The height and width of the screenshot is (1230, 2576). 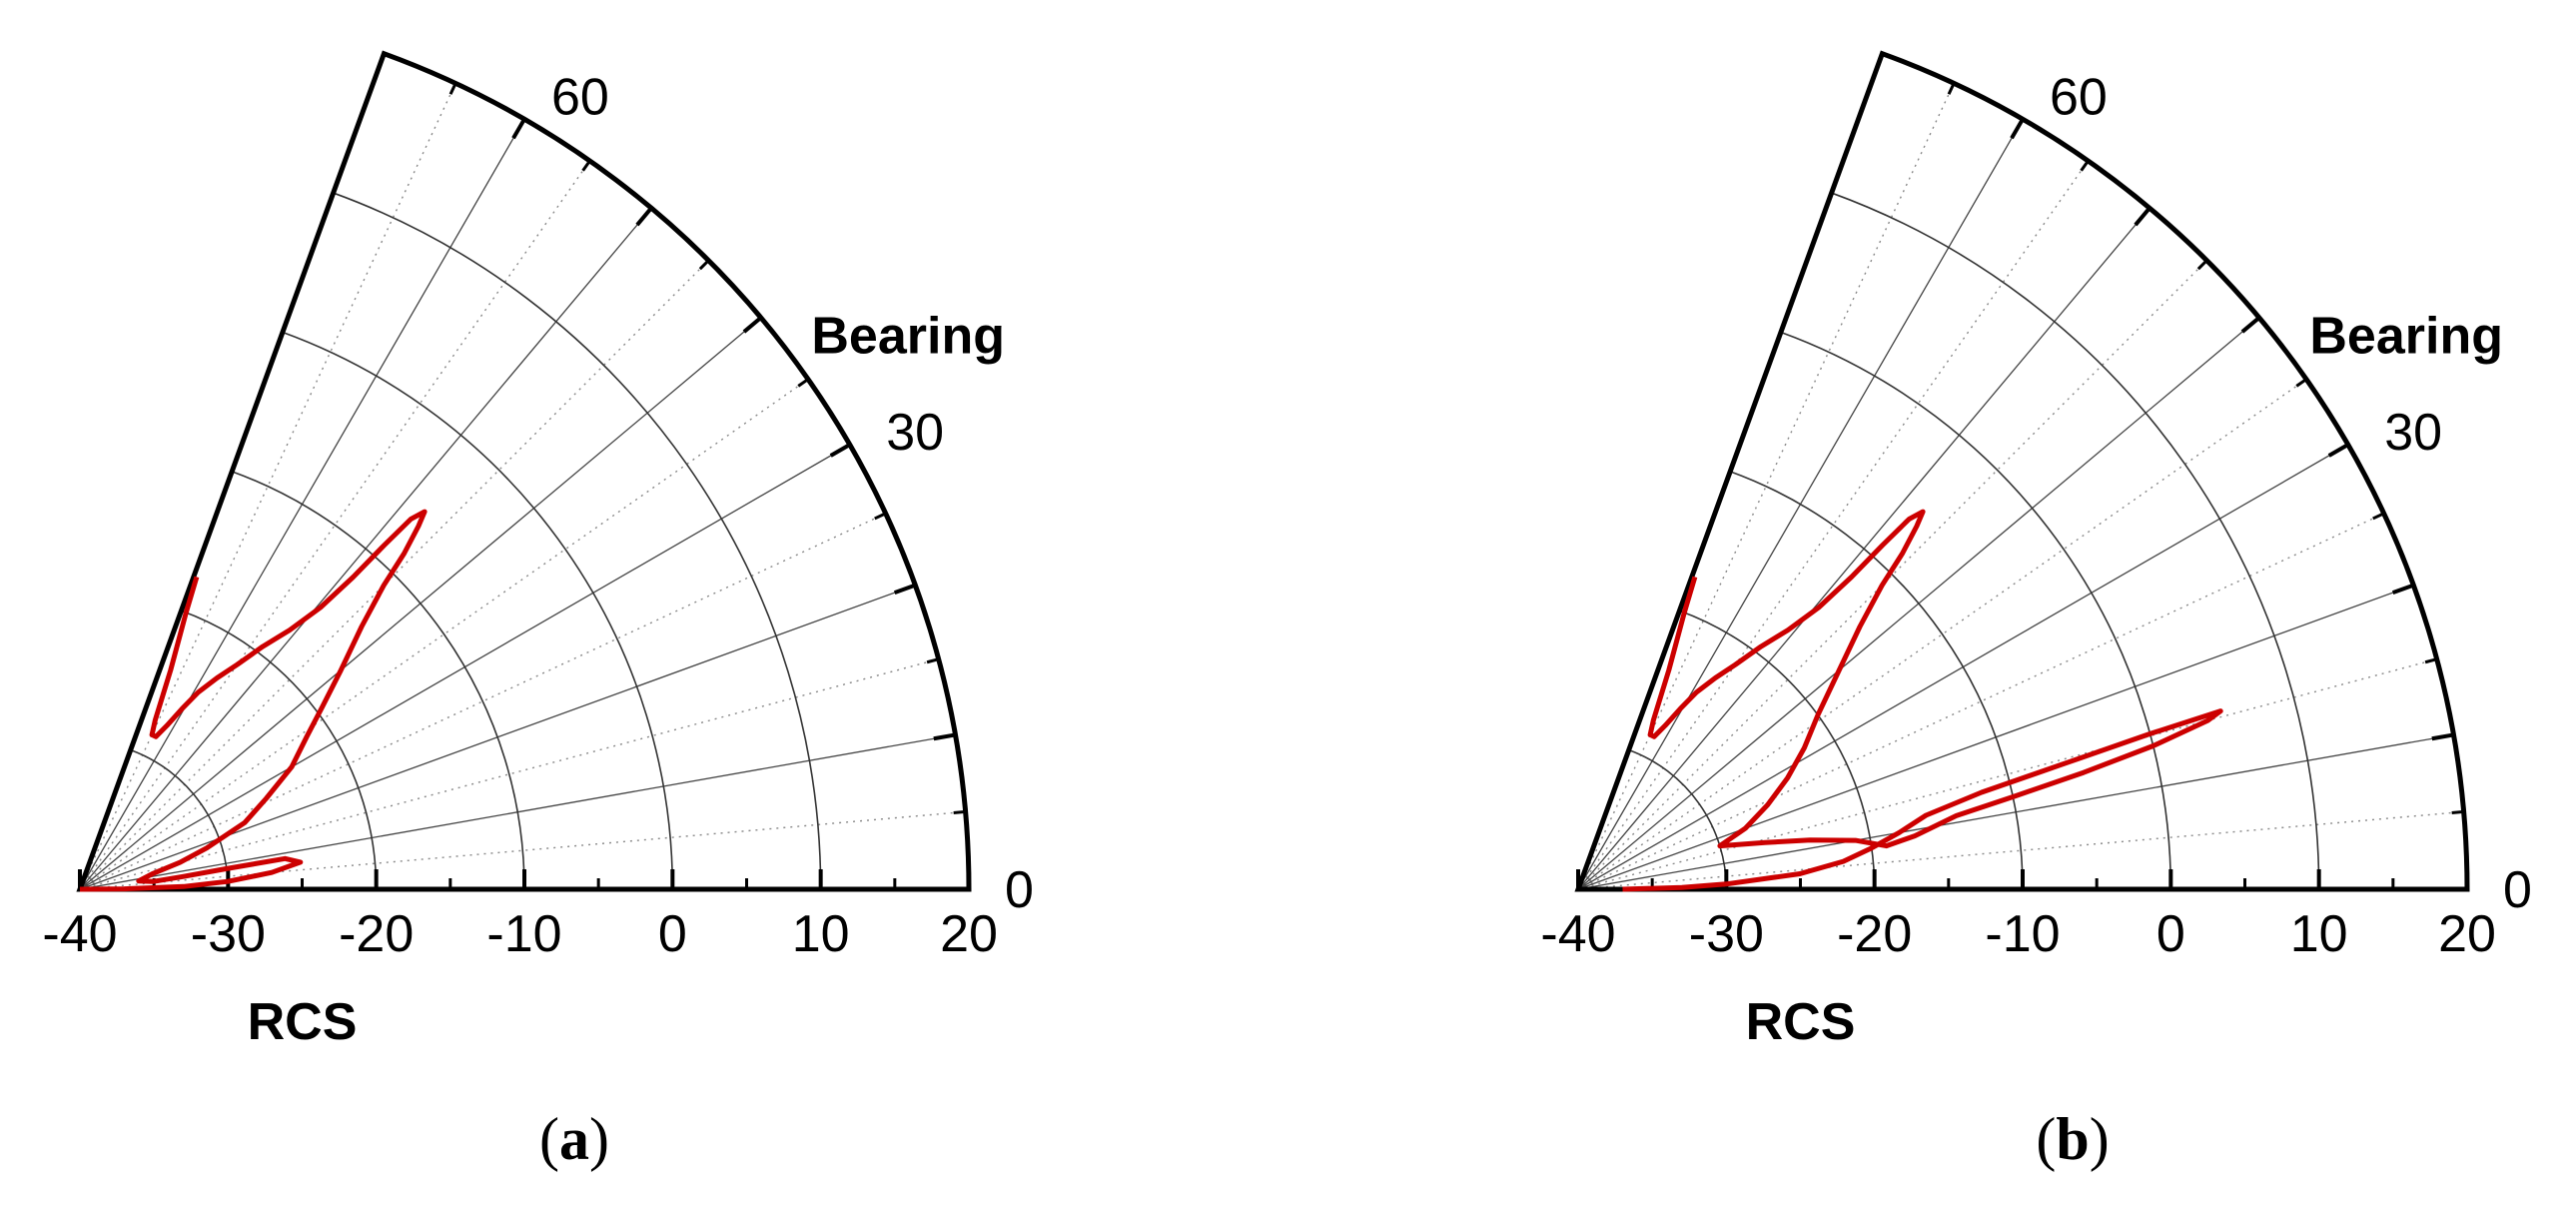 What do you see at coordinates (574, 1139) in the screenshot?
I see `panel-label: (a)` at bounding box center [574, 1139].